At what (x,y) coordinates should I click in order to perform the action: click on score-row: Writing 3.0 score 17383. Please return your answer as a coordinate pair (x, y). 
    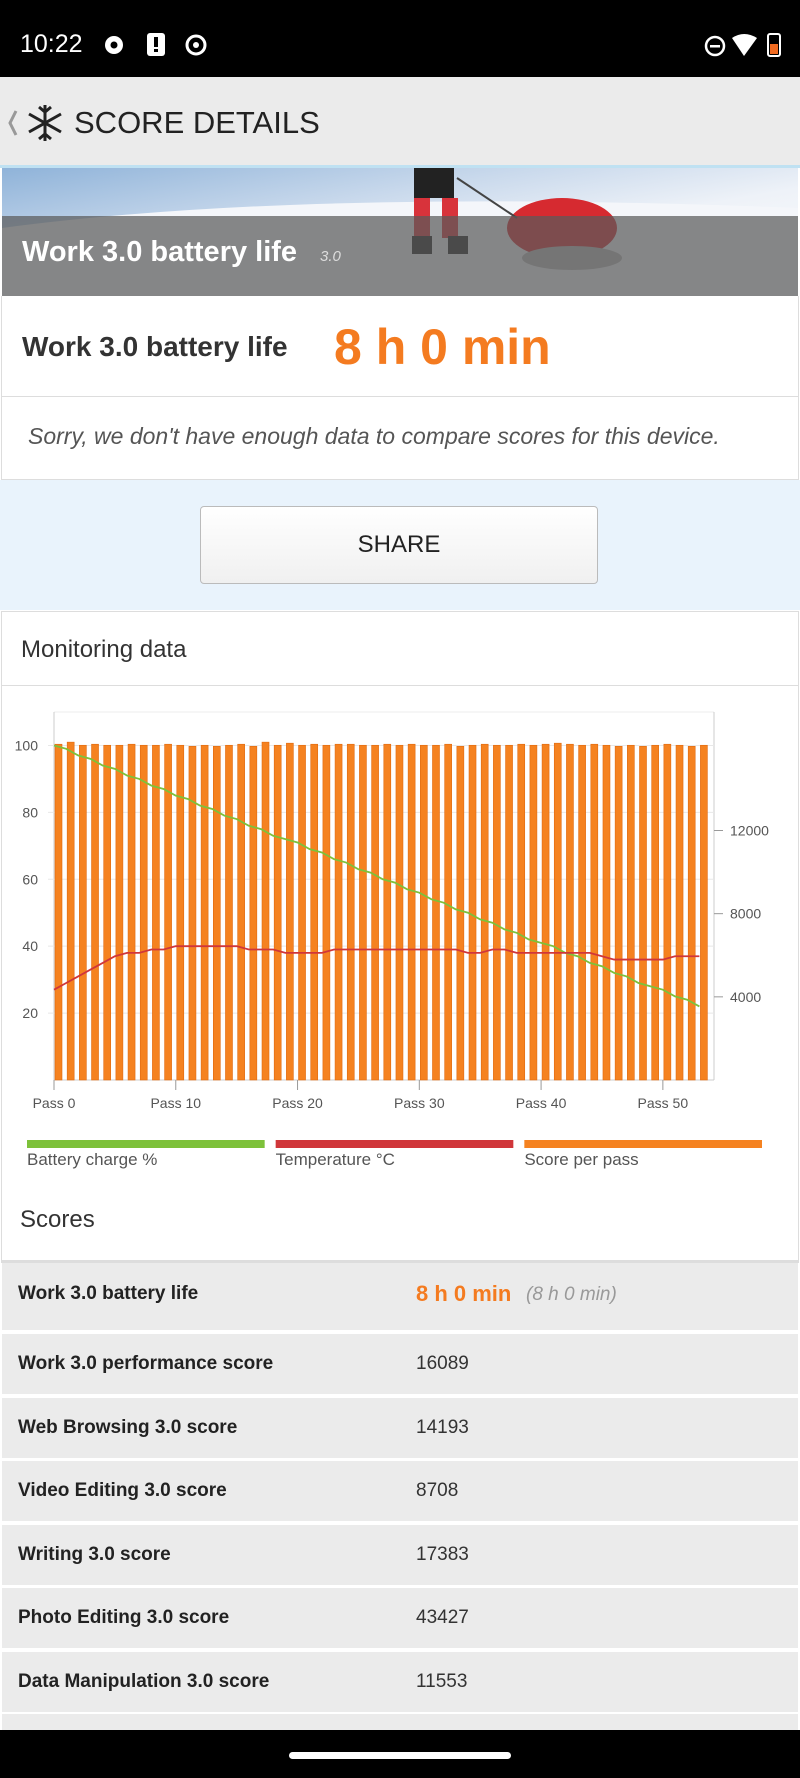
    Looking at the image, I should click on (400, 1554).